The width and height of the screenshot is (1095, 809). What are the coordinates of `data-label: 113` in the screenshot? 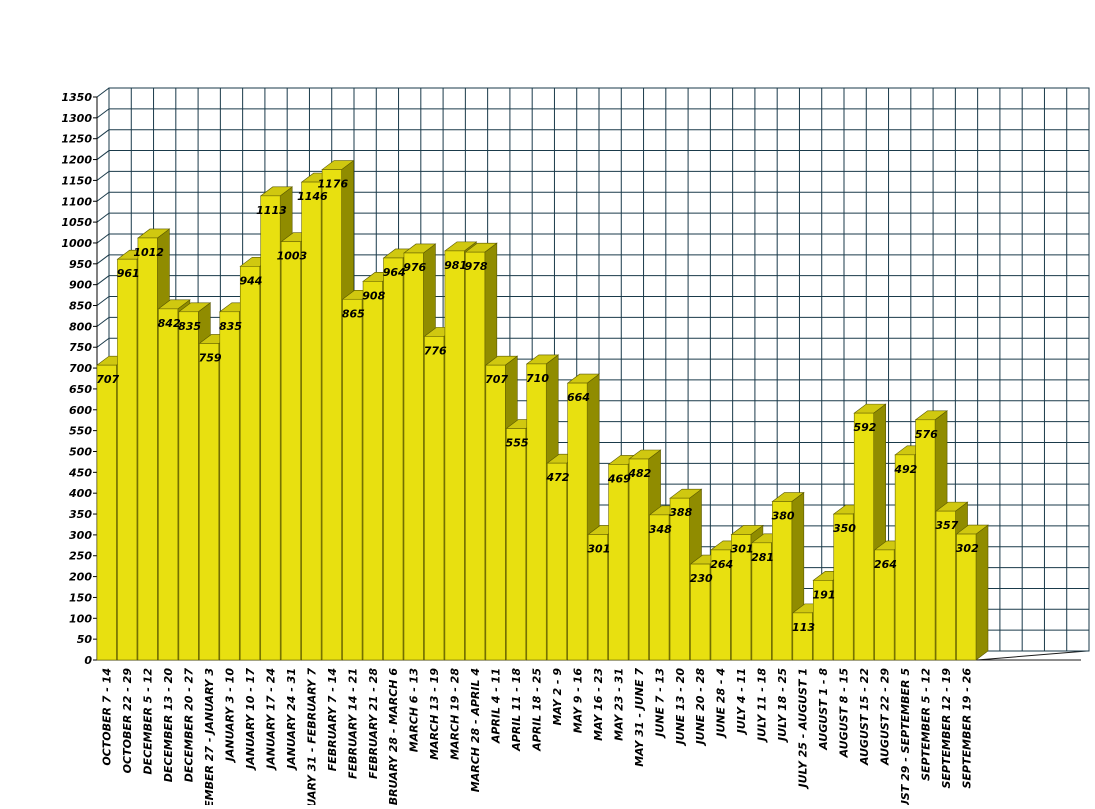 It's located at (803, 627).